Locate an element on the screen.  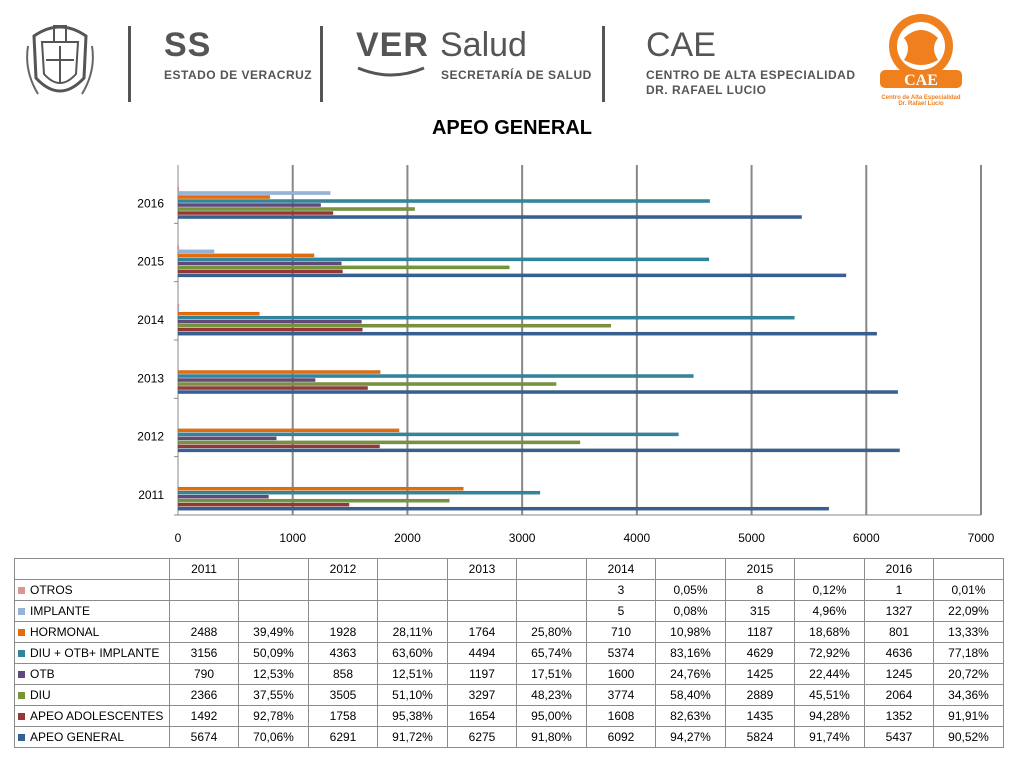
row-label: OTROS is located at coordinates (92, 590).